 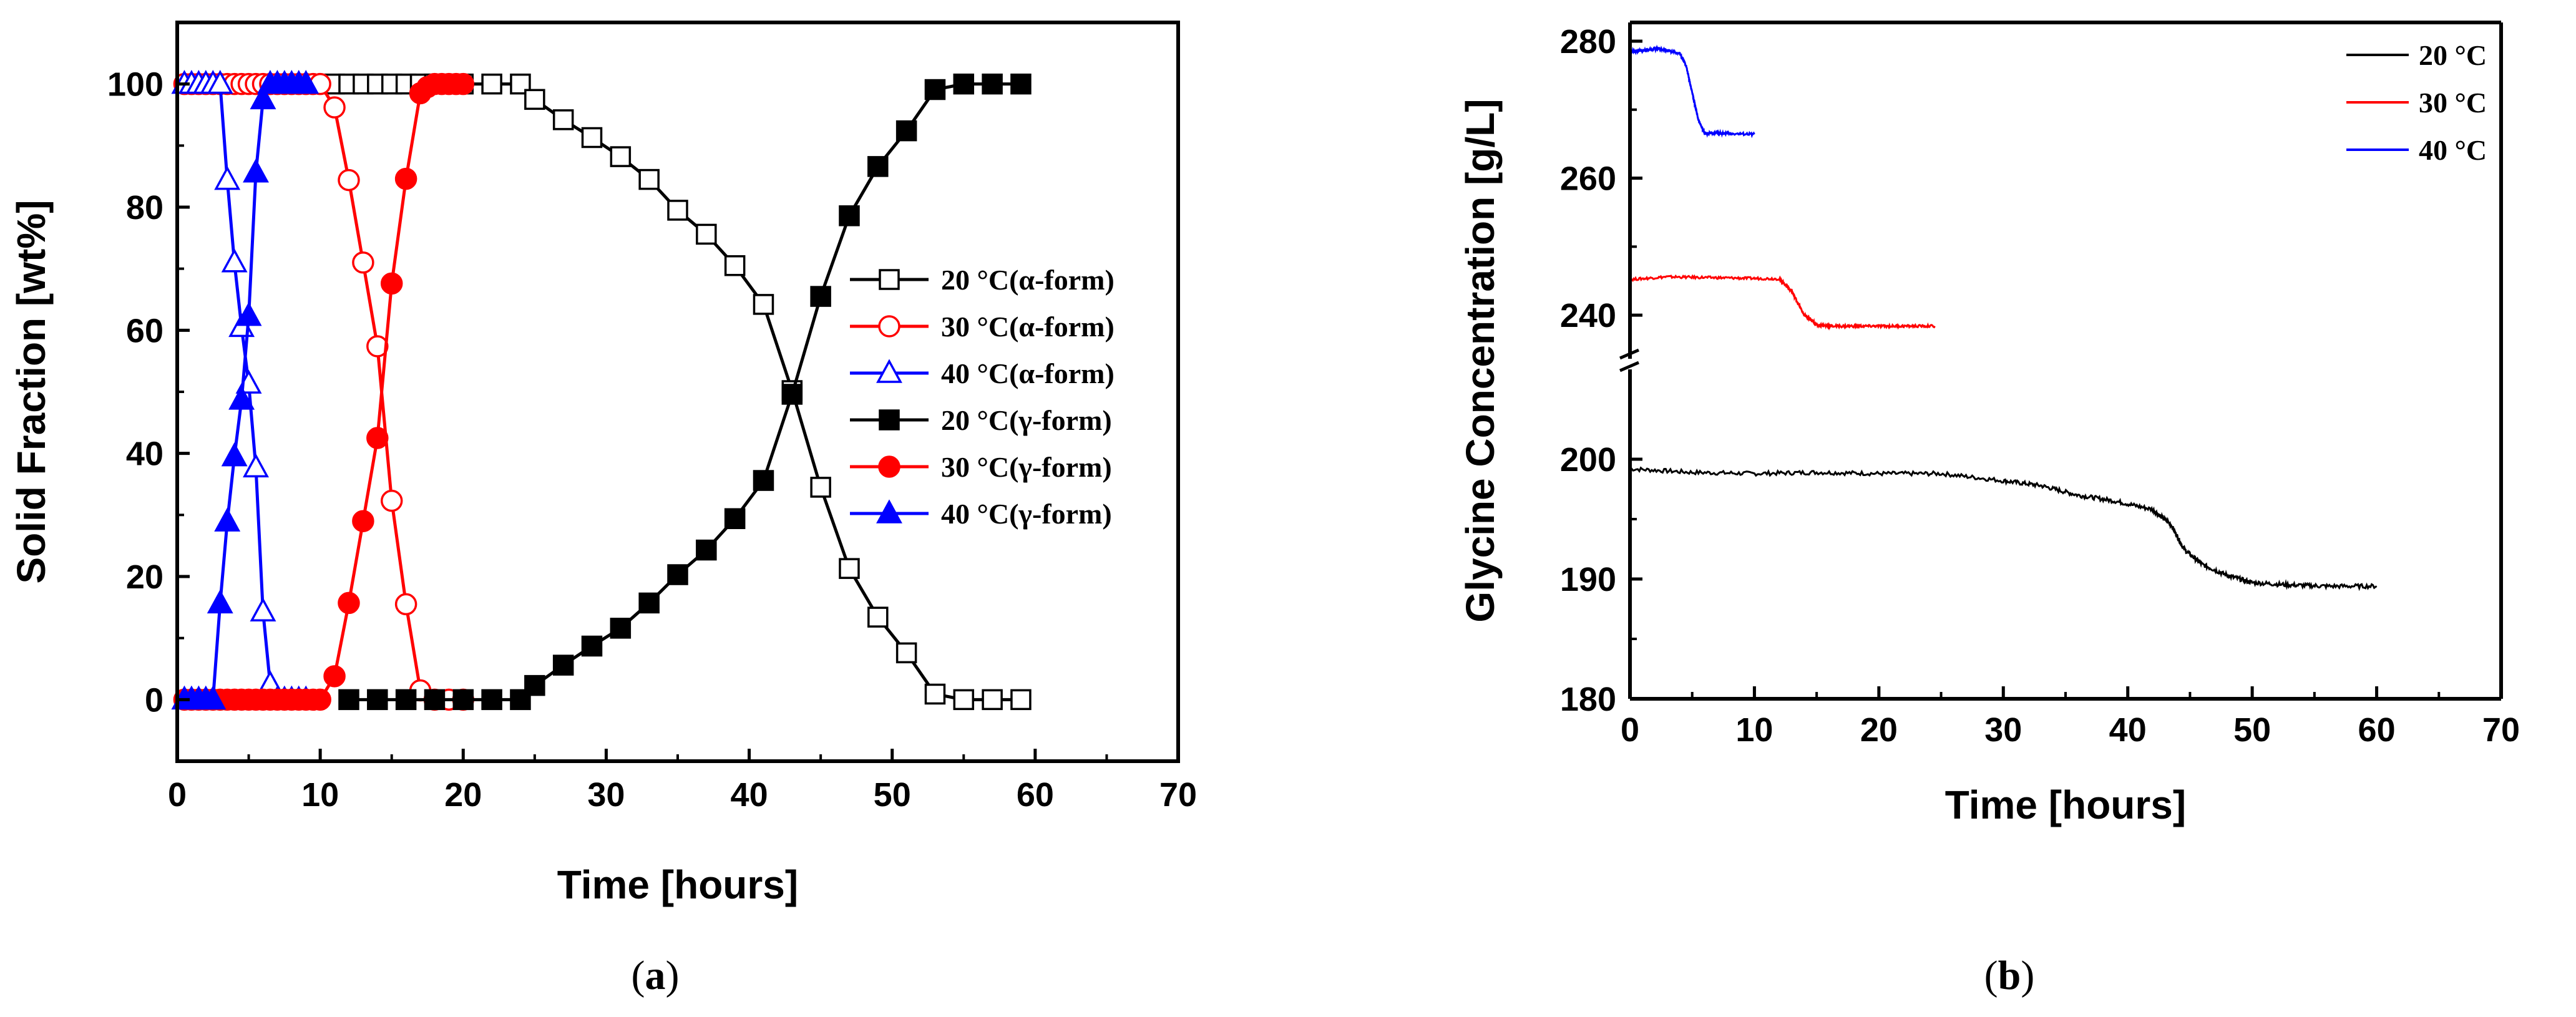 I want to click on legend-item-a: 20 °C(γ-form), so click(x=981, y=420).